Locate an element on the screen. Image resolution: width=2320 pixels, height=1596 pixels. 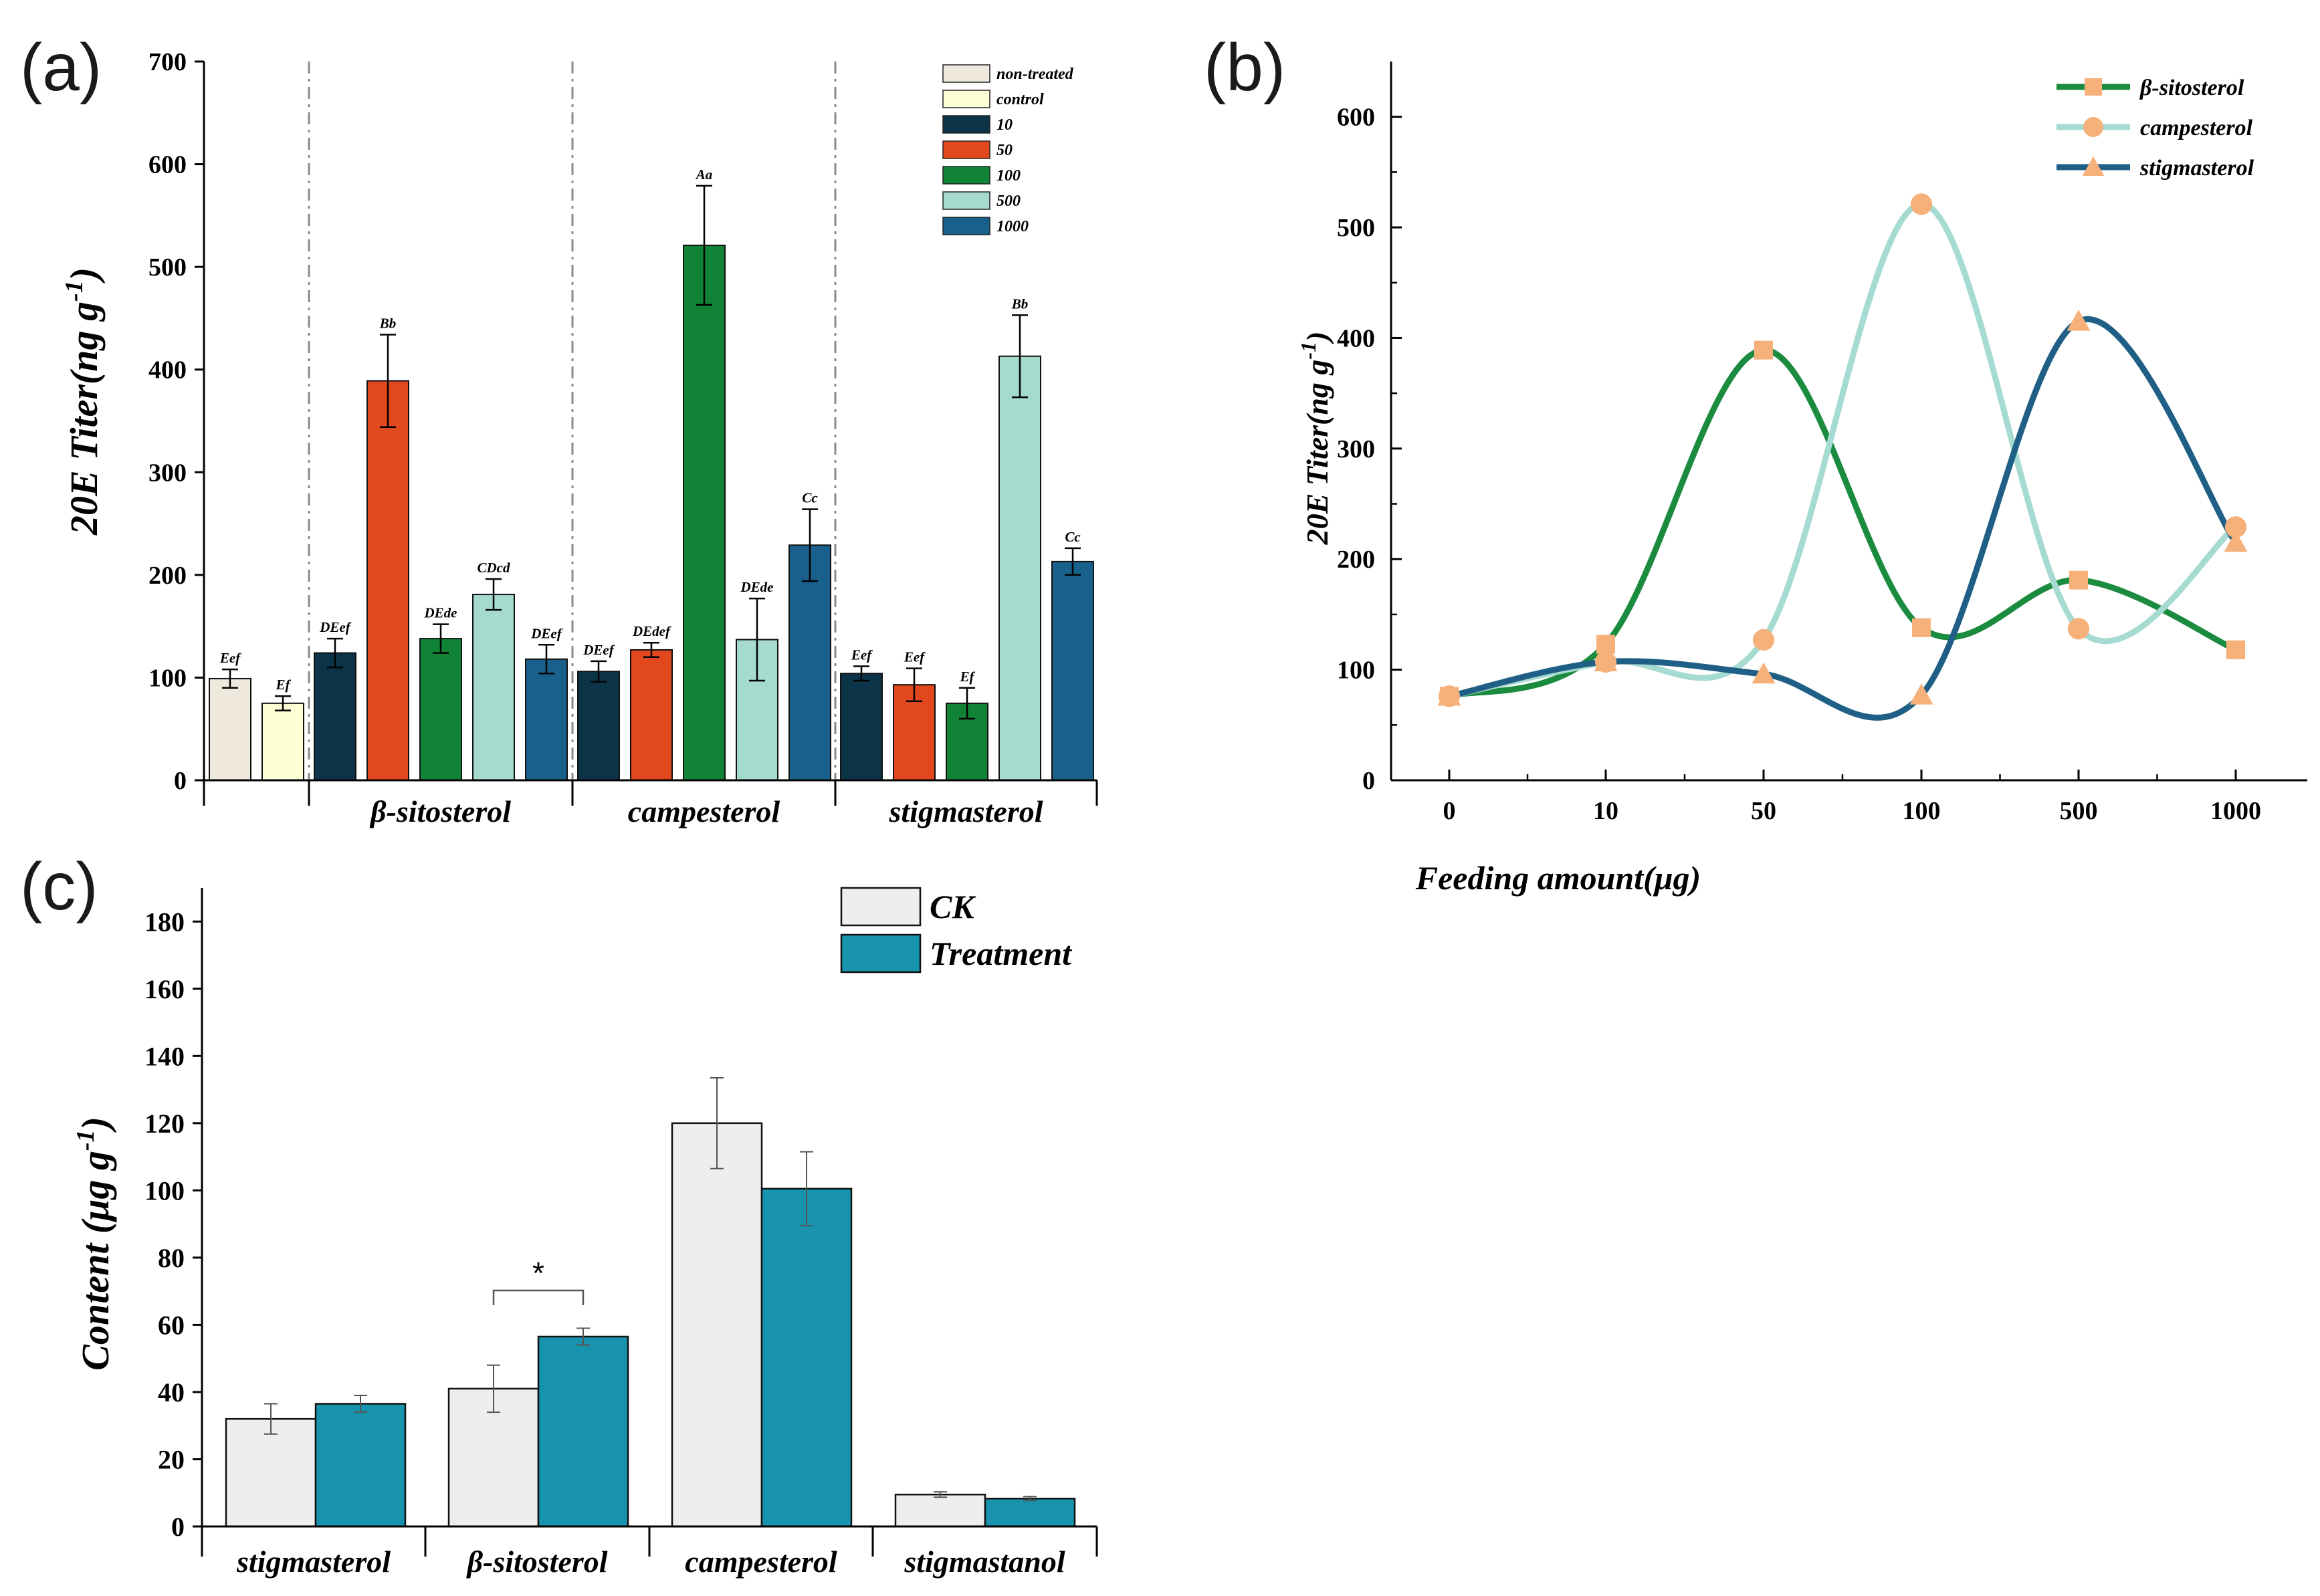
a-legend-label: 10 is located at coordinates (1005, 125).